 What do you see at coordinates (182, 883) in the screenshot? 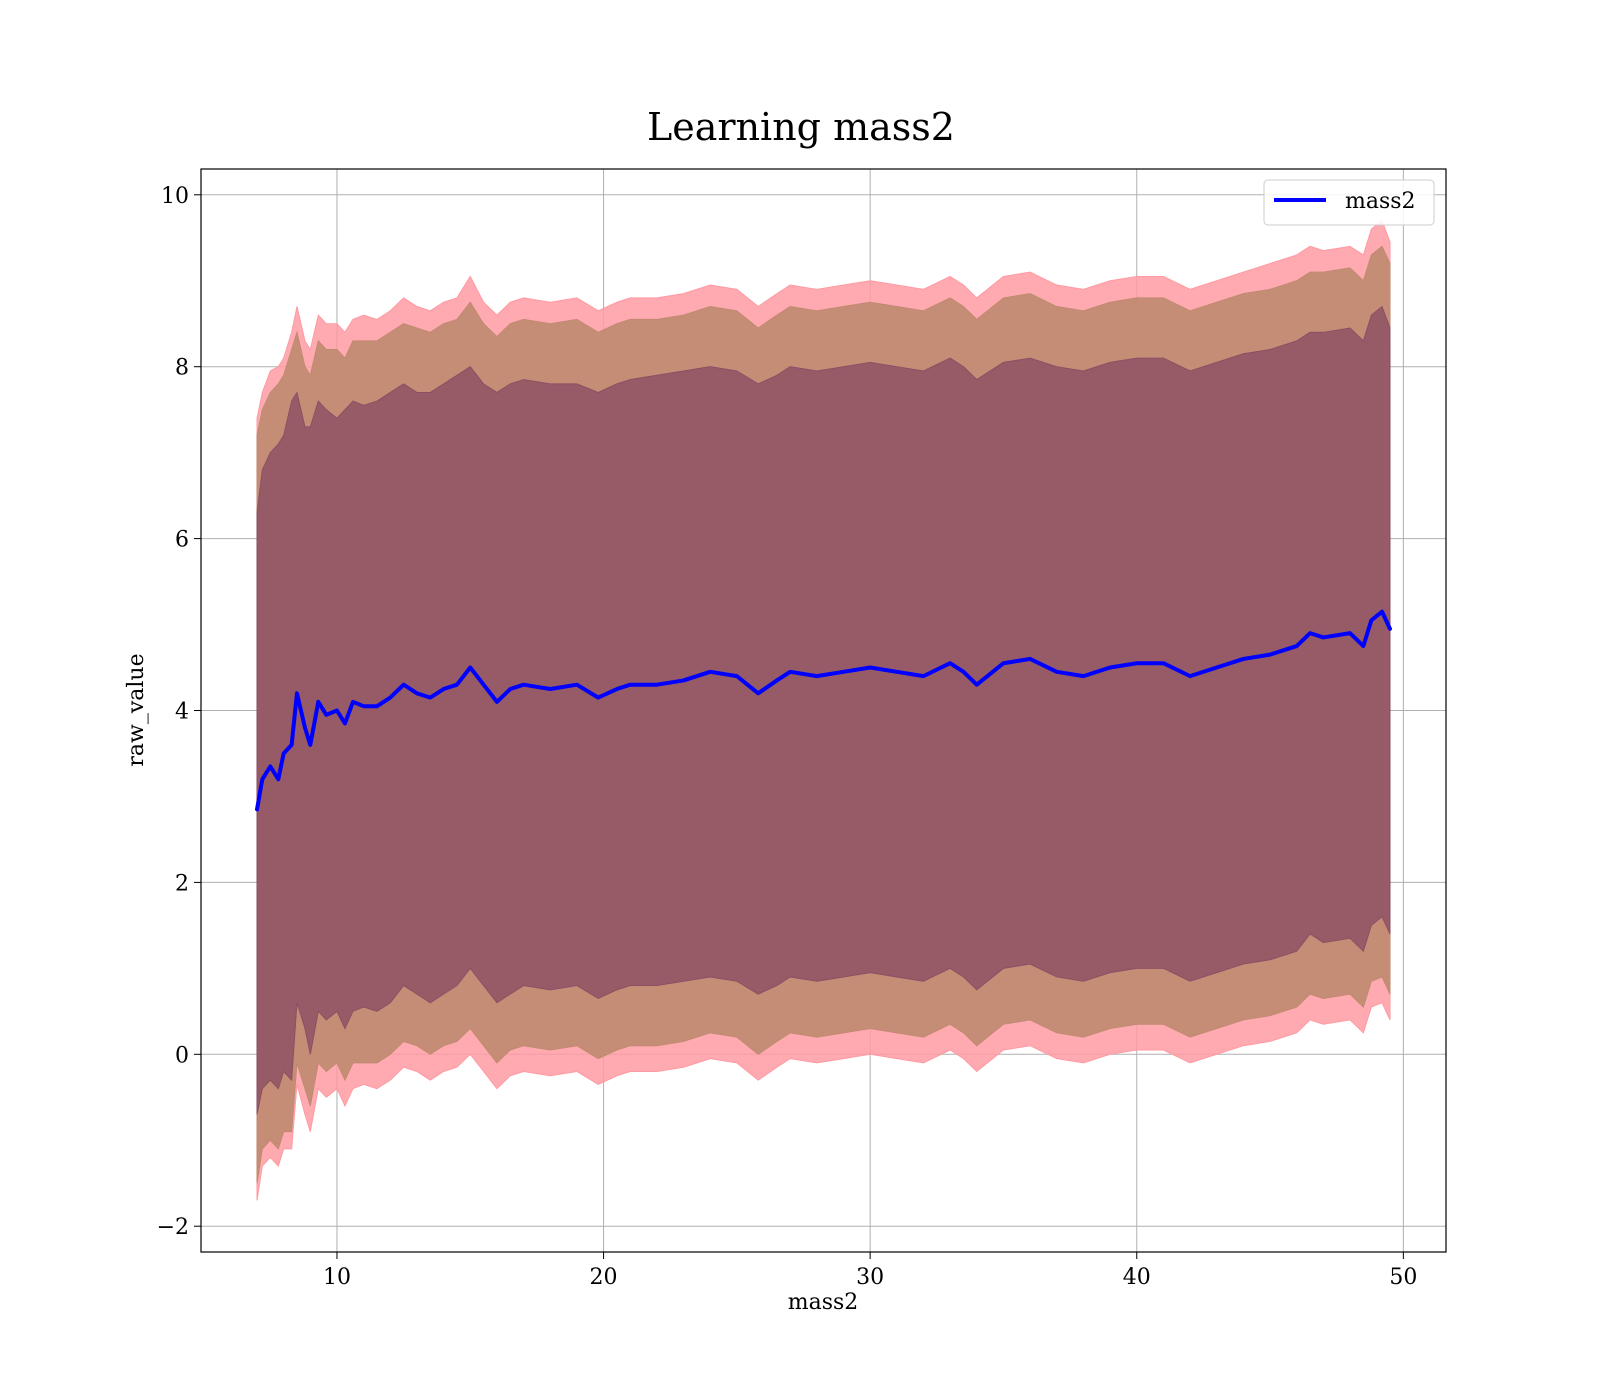
I see `y-tick-label: 2` at bounding box center [182, 883].